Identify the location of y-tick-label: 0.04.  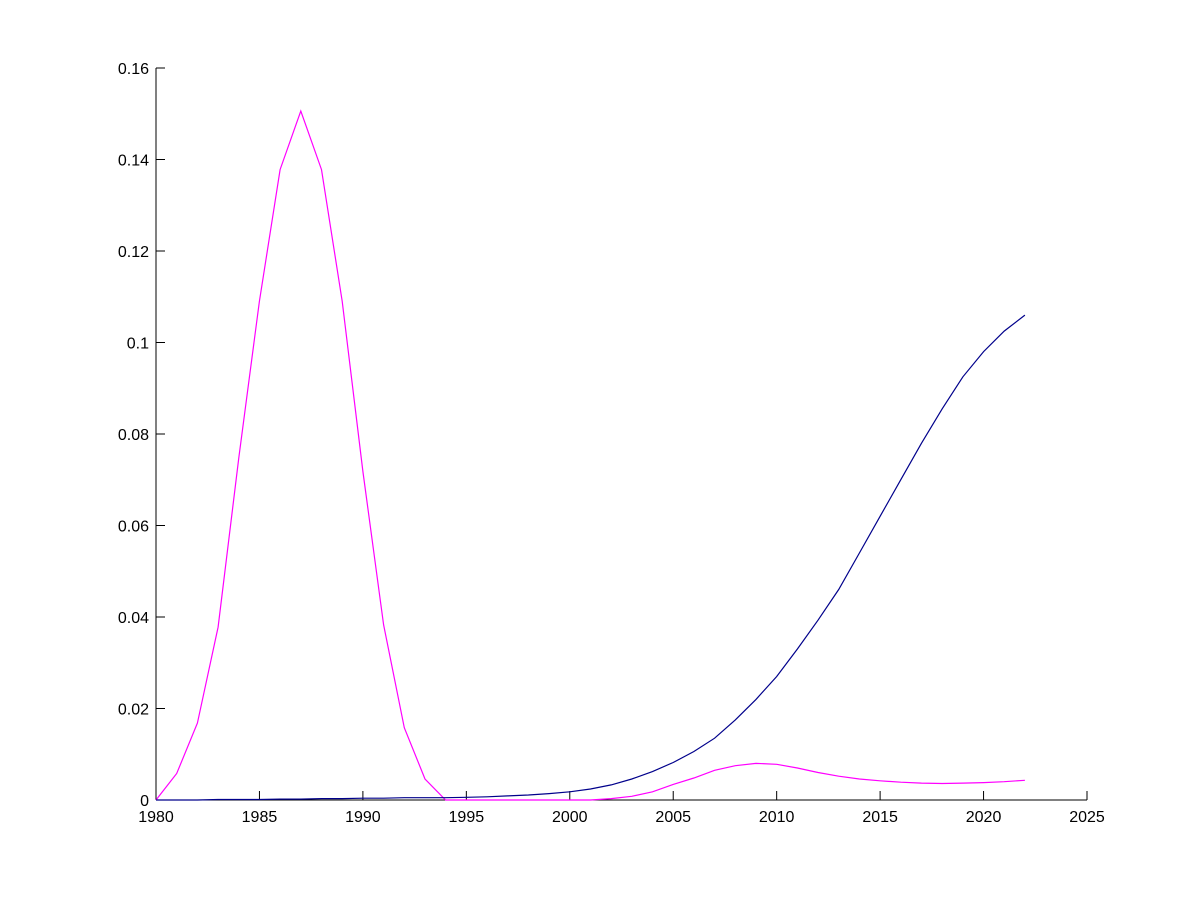
(133, 618).